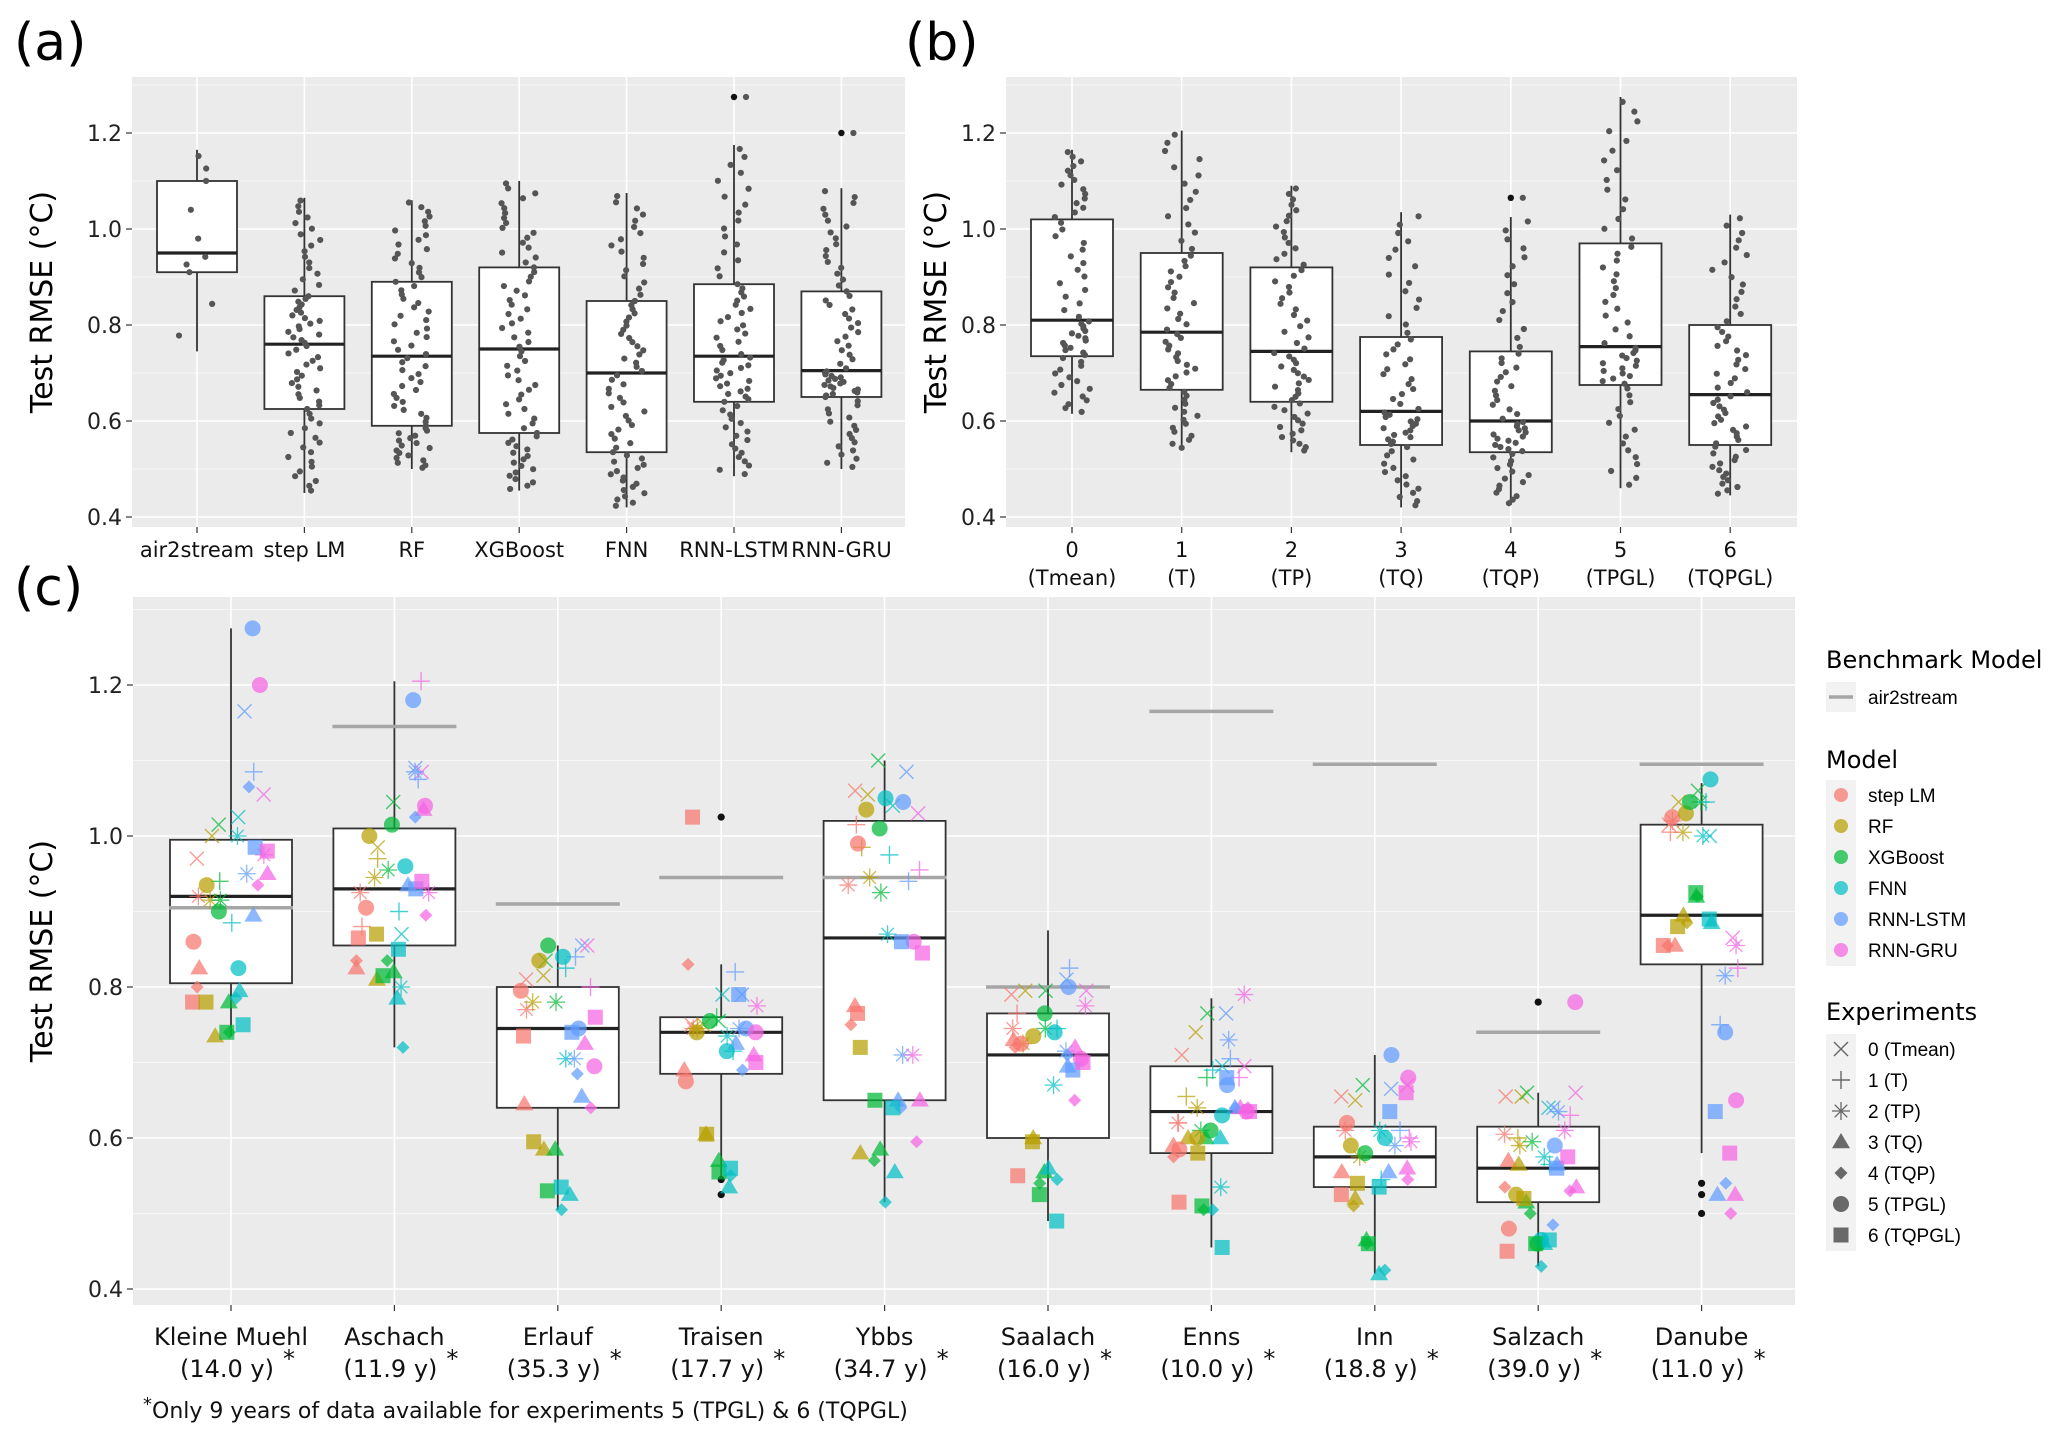 The width and height of the screenshot is (2067, 1440). I want to click on y-tick-label: 1.2, so click(978, 134).